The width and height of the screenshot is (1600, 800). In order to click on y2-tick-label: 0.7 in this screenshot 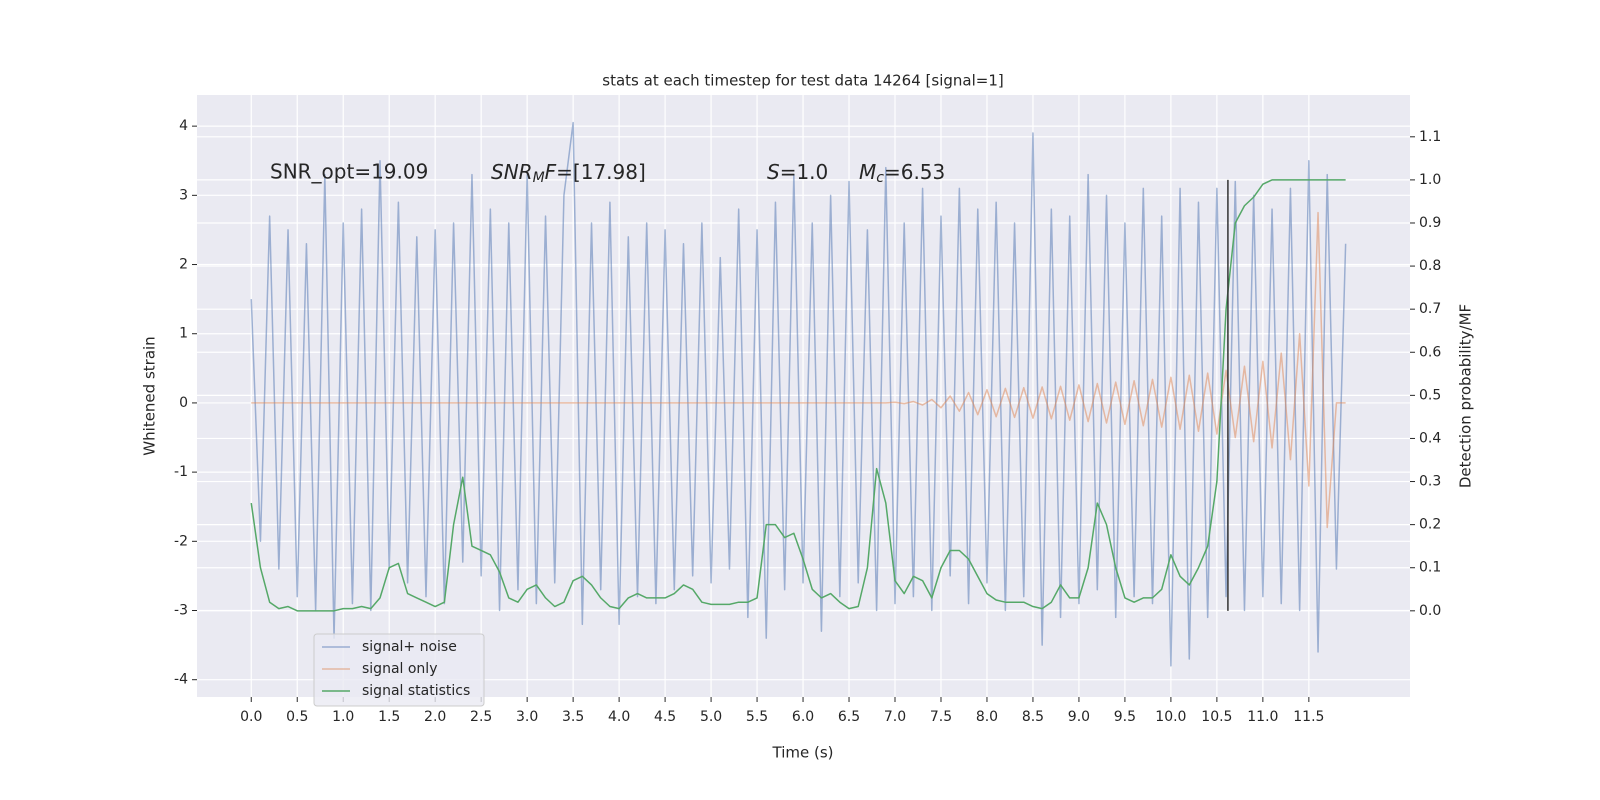, I will do `click(1430, 309)`.